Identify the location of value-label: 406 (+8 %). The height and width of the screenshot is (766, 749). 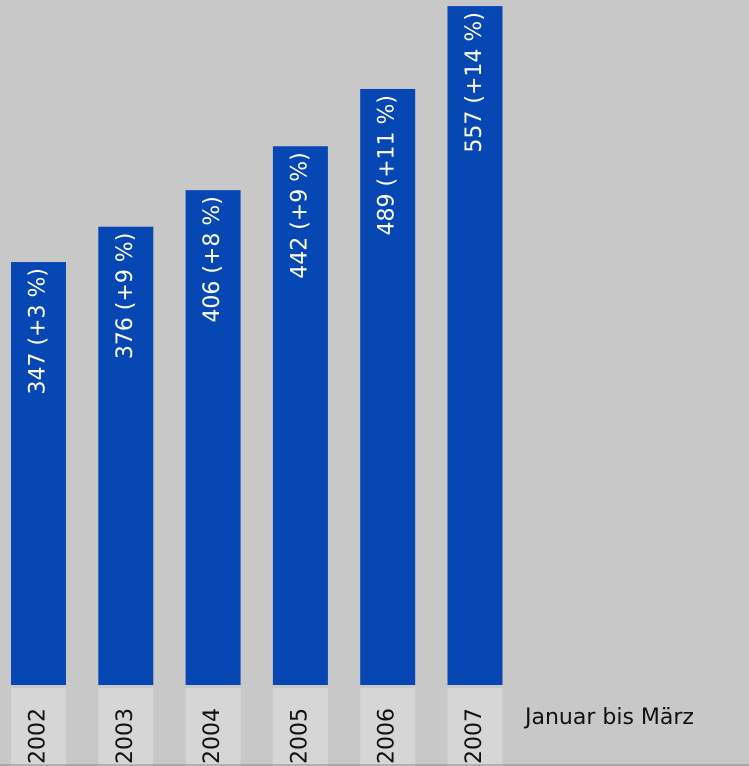
(212, 259).